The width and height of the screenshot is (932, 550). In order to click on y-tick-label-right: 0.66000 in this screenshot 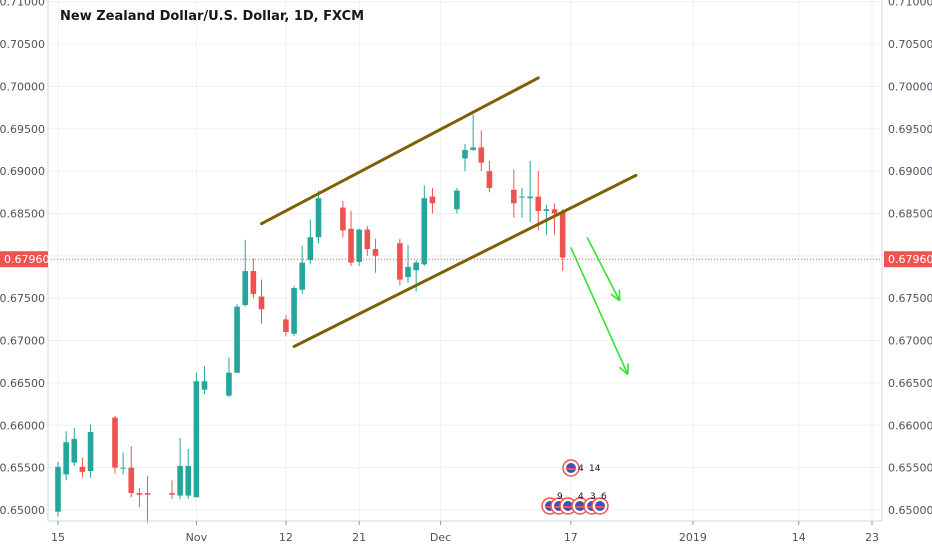, I will do `click(910, 425)`.